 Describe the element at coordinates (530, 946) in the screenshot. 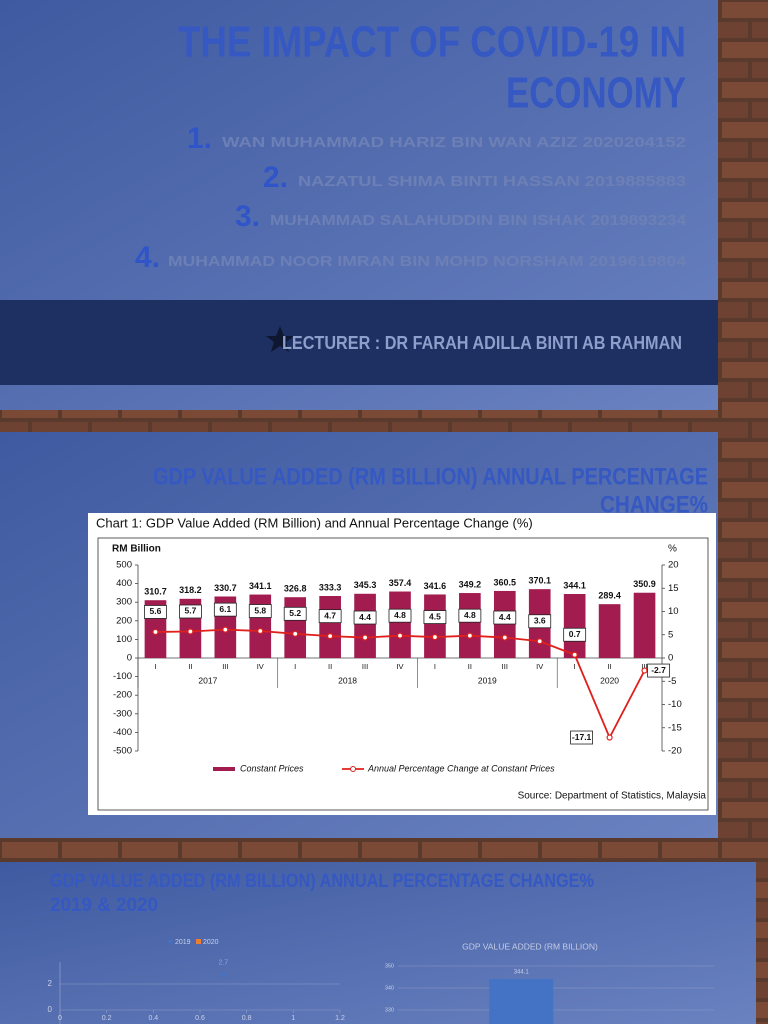

I see `chart-title: GDP VALUE ADDED (RM BILLION)` at that location.